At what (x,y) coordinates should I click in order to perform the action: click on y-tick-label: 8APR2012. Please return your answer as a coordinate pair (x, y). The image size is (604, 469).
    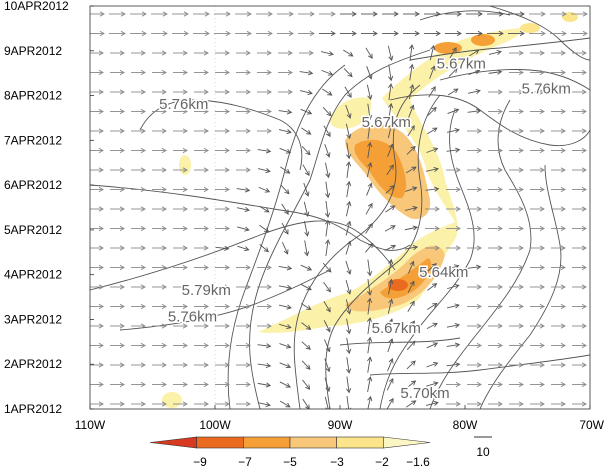
    Looking at the image, I should click on (33, 96).